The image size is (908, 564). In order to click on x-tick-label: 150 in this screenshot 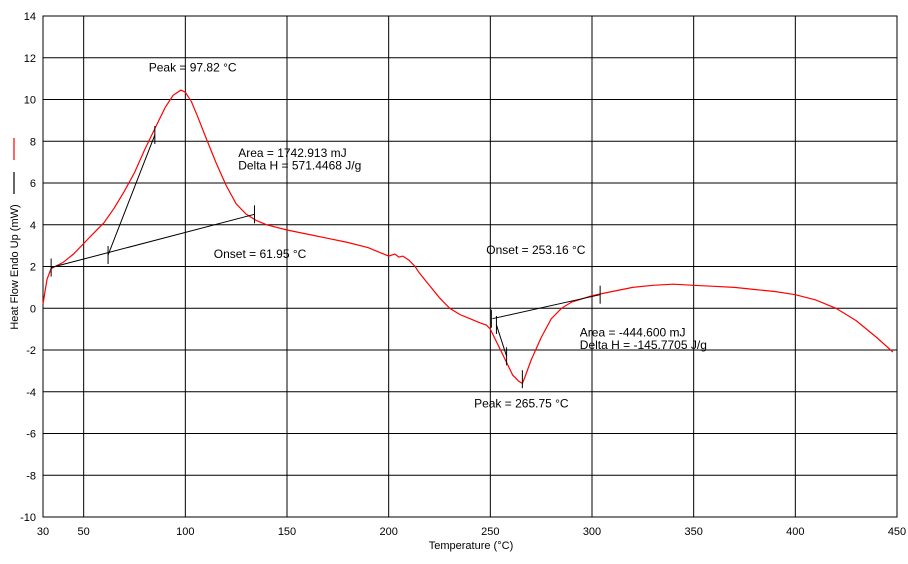, I will do `click(287, 532)`.